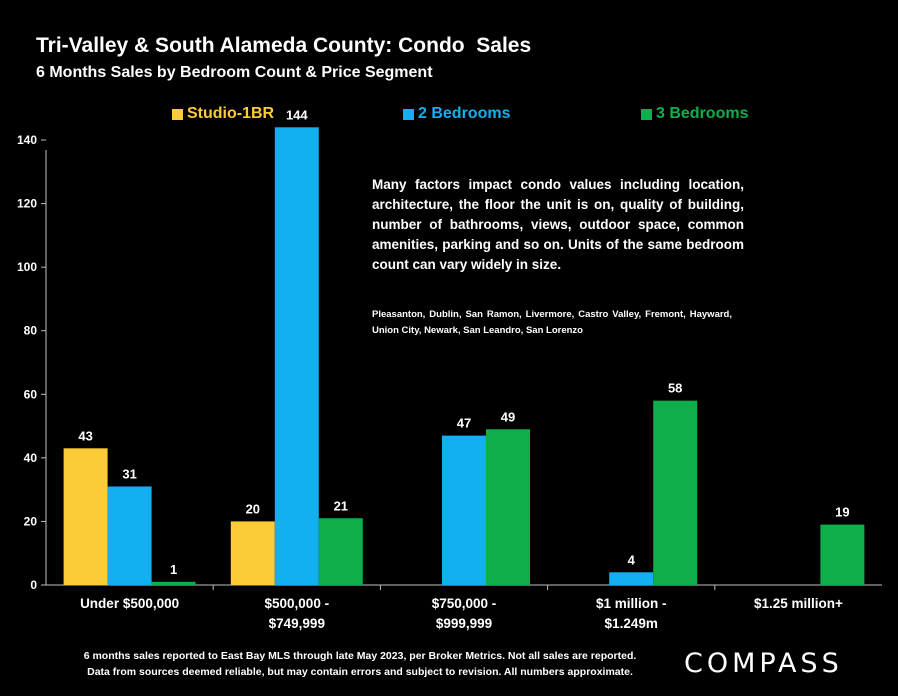  Describe the element at coordinates (129, 473) in the screenshot. I see `data-label-2-bedrooms: 31` at that location.